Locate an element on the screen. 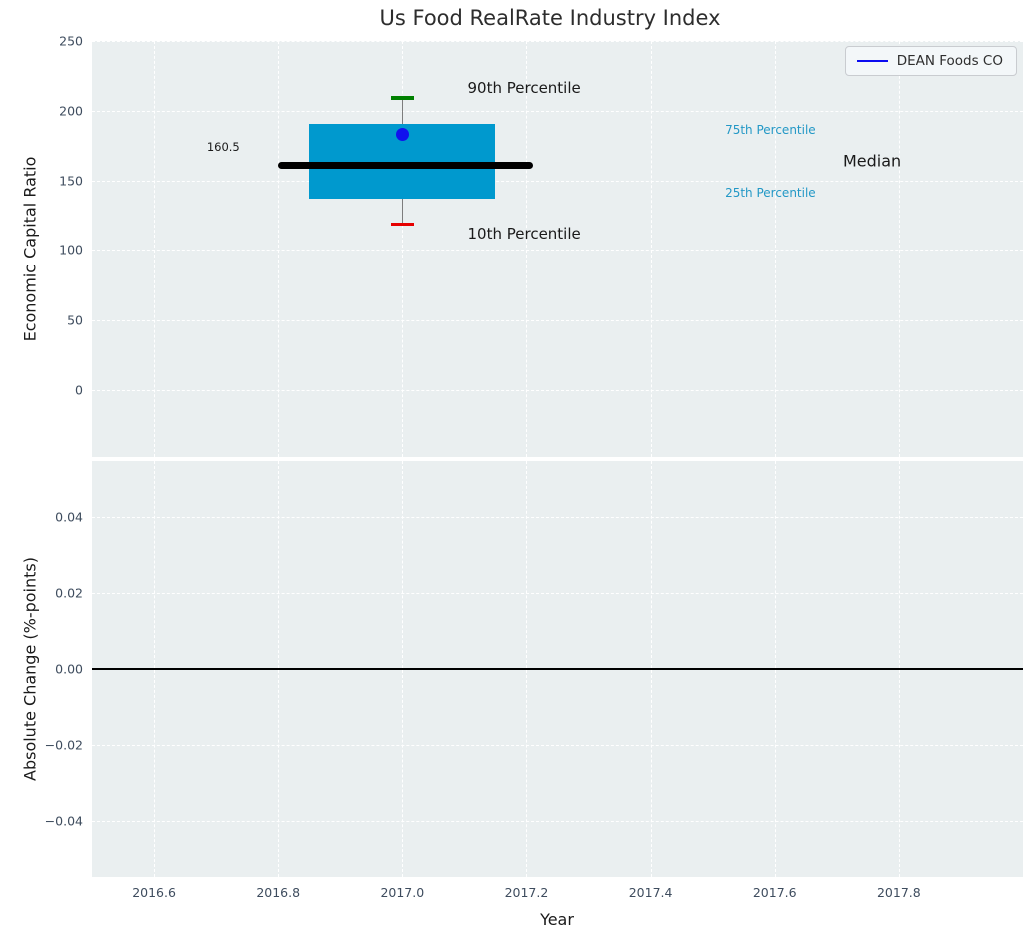 The height and width of the screenshot is (942, 1034). bottom-y-axis-label: Absolute Change (%-points) is located at coordinates (30, 669).